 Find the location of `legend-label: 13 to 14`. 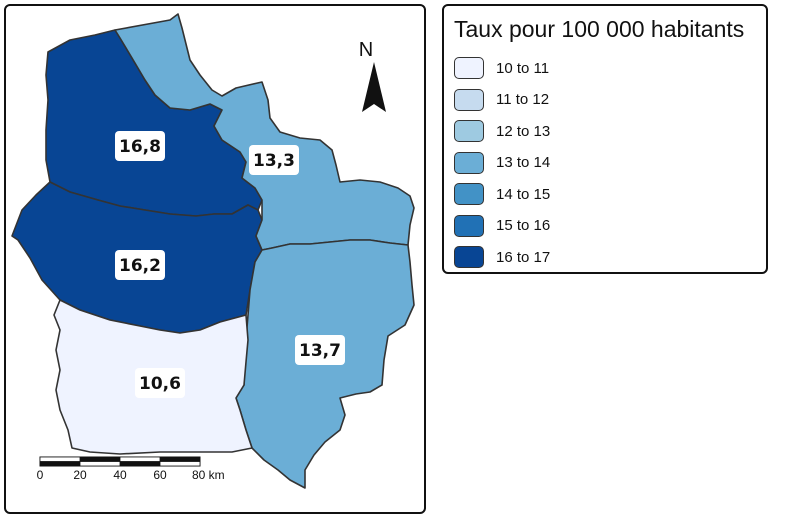

legend-label: 13 to 14 is located at coordinates (523, 162).